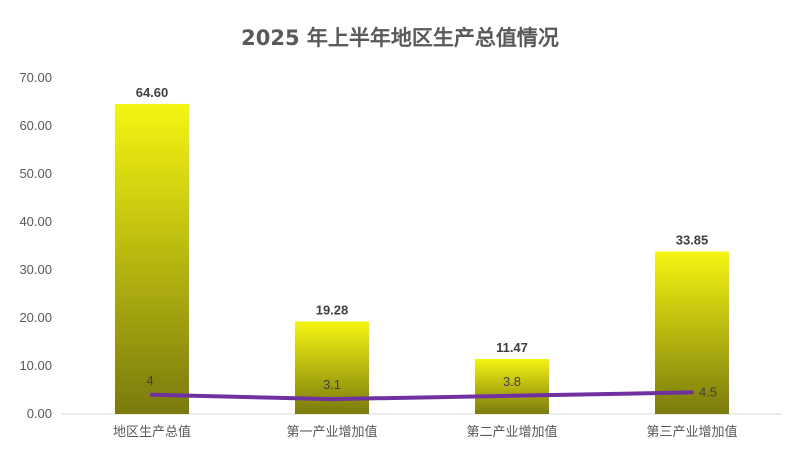 This screenshot has width=800, height=449. I want to click on bar-value-label: 19.28, so click(332, 309).